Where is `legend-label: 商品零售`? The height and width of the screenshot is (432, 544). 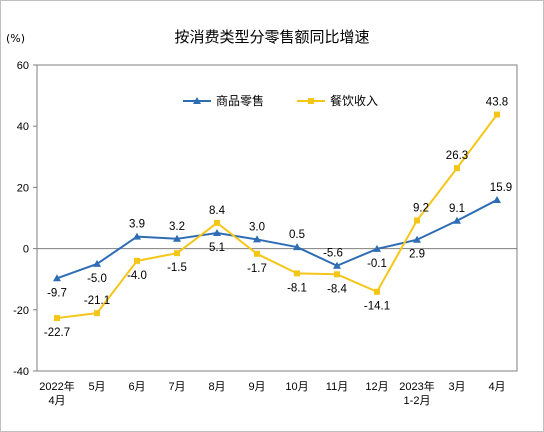 legend-label: 商品零售 is located at coordinates (240, 100).